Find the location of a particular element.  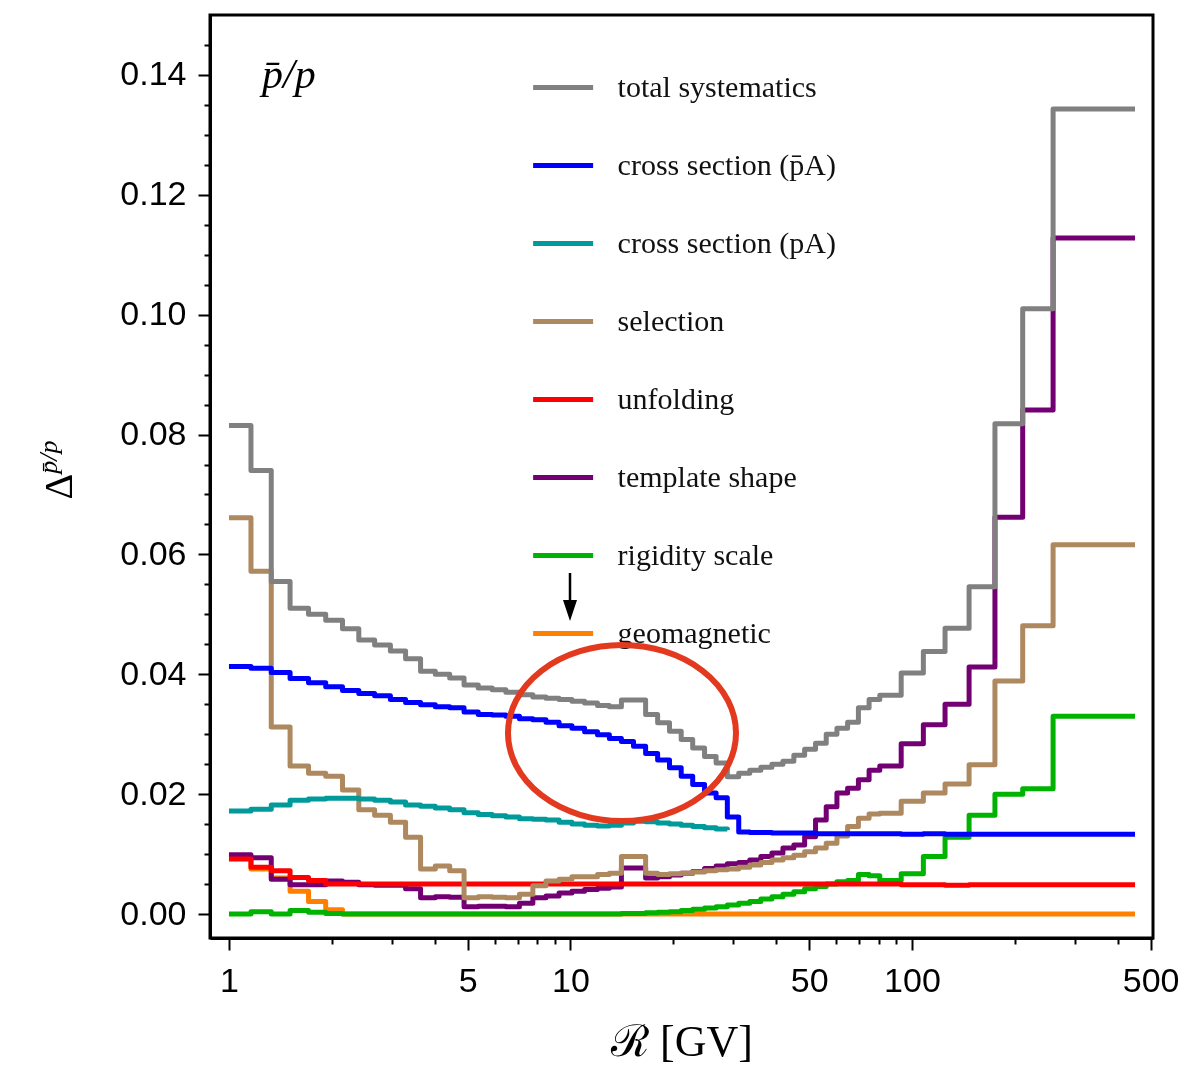

y-tick-label: 0.06 is located at coordinates (153, 552).